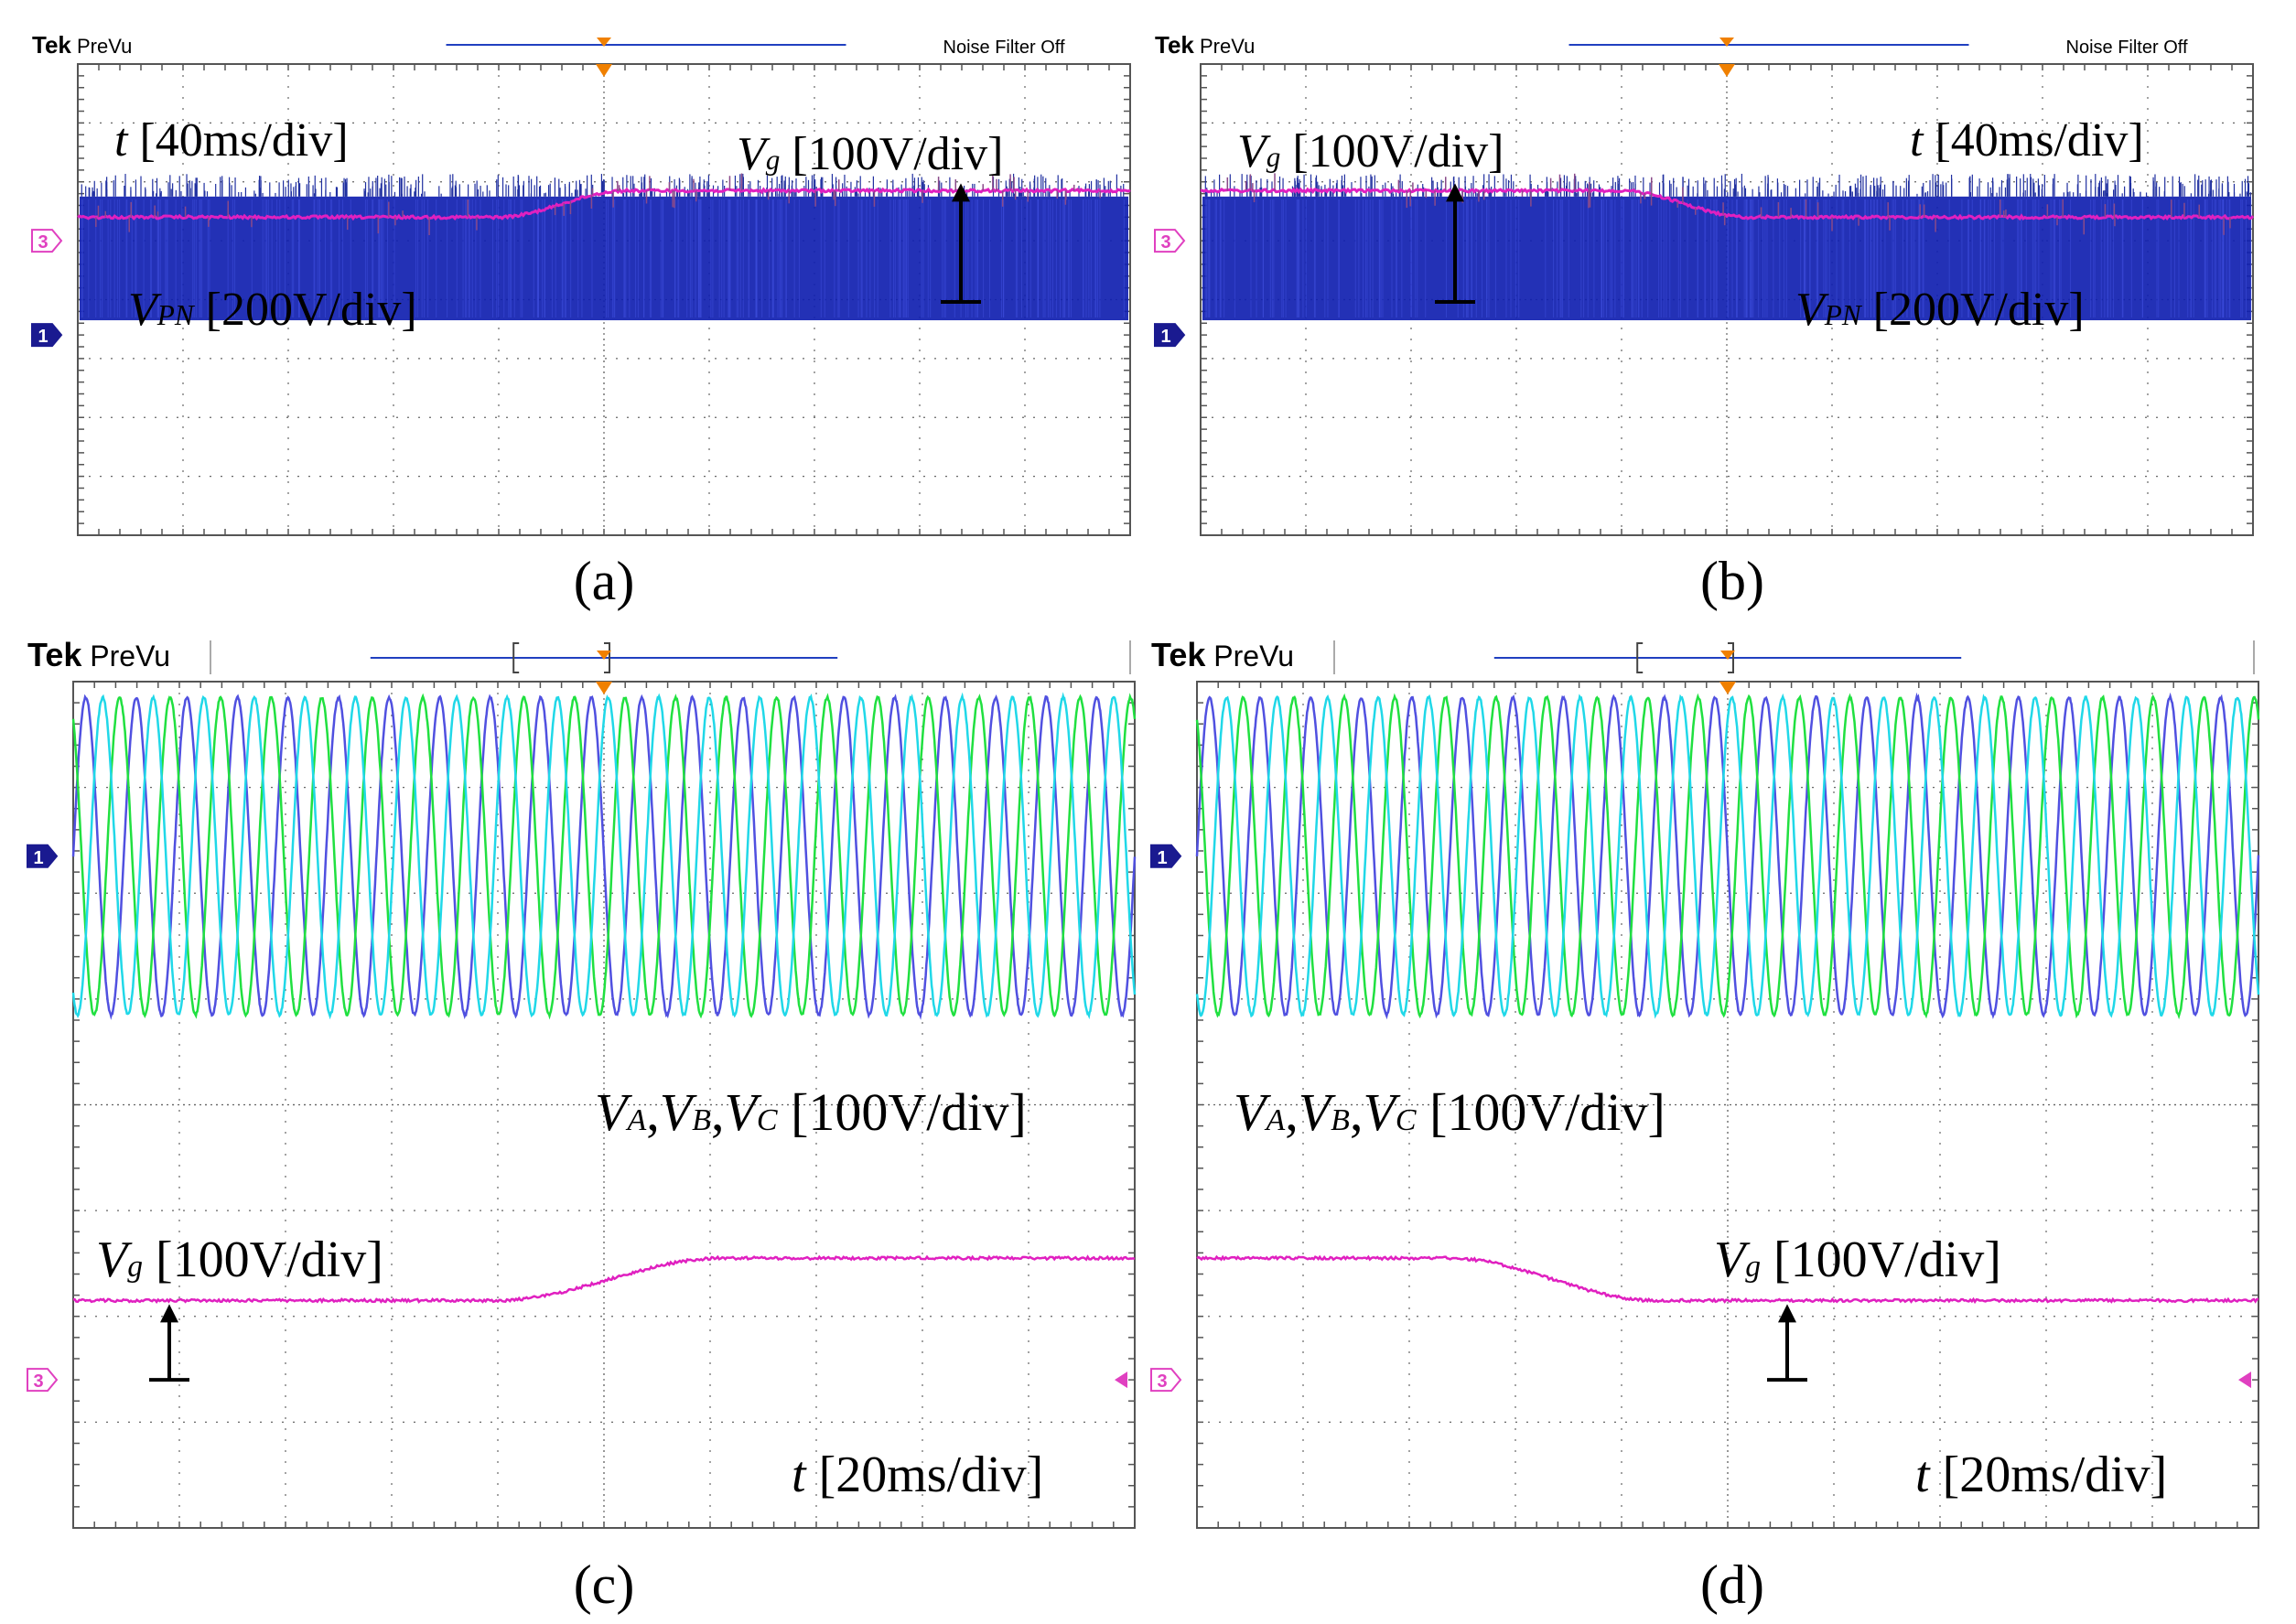  What do you see at coordinates (1923, 1475) in the screenshot?
I see `panel-d-time-symbol: t` at bounding box center [1923, 1475].